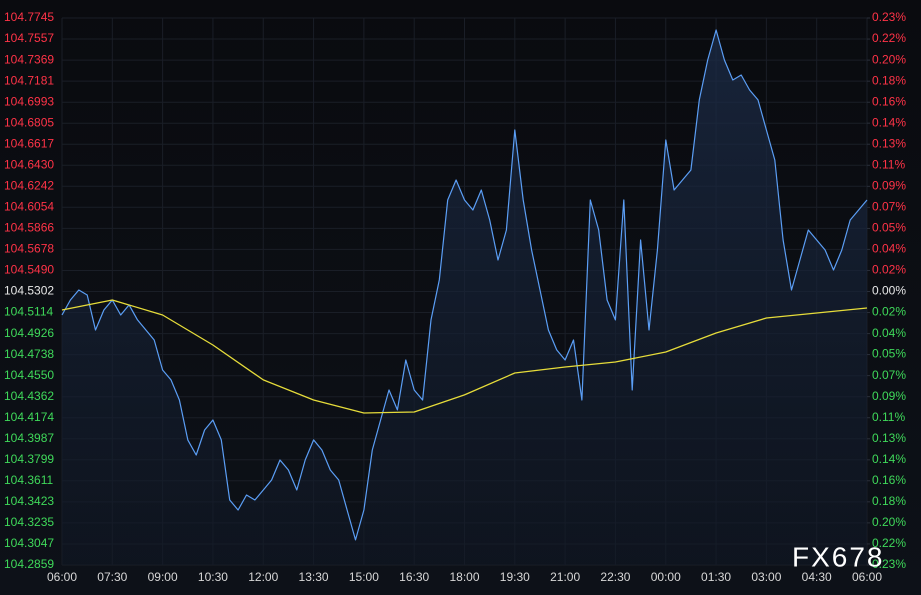 The image size is (921, 595). What do you see at coordinates (838, 556) in the screenshot?
I see `watermark: FX678` at bounding box center [838, 556].